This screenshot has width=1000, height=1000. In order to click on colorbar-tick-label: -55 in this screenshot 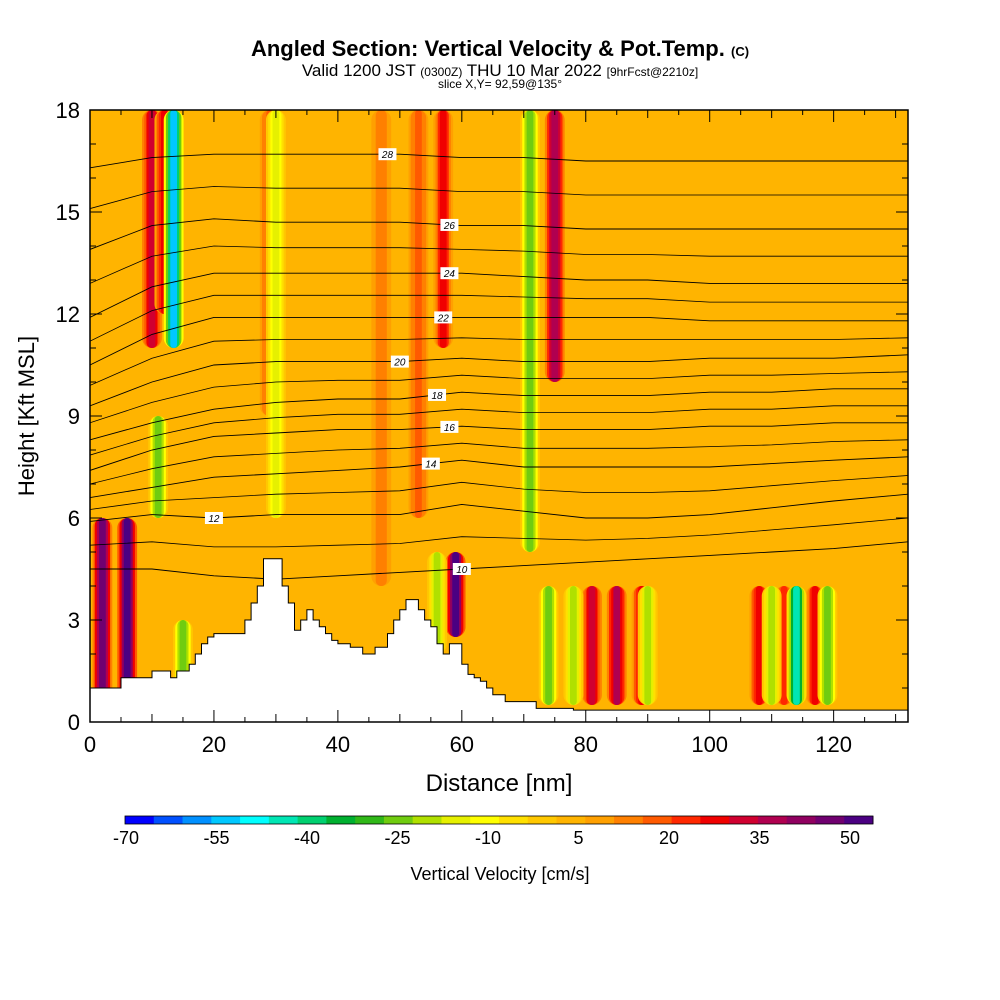, I will do `click(216, 838)`.